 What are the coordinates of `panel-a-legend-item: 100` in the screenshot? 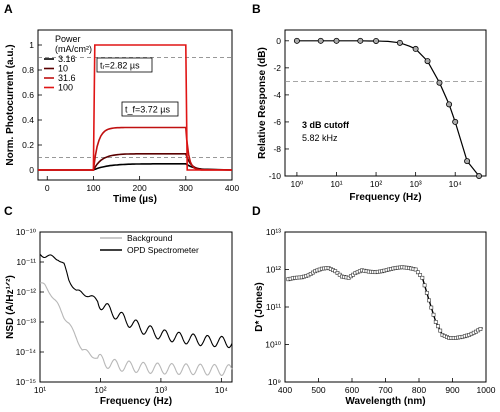 It's located at (65, 88).